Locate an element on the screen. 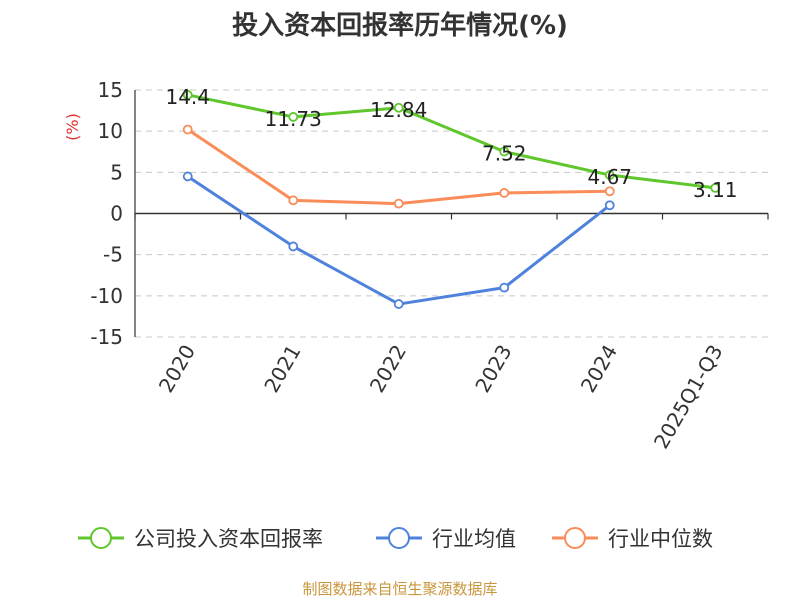  data-label: 3.11 is located at coordinates (715, 190).